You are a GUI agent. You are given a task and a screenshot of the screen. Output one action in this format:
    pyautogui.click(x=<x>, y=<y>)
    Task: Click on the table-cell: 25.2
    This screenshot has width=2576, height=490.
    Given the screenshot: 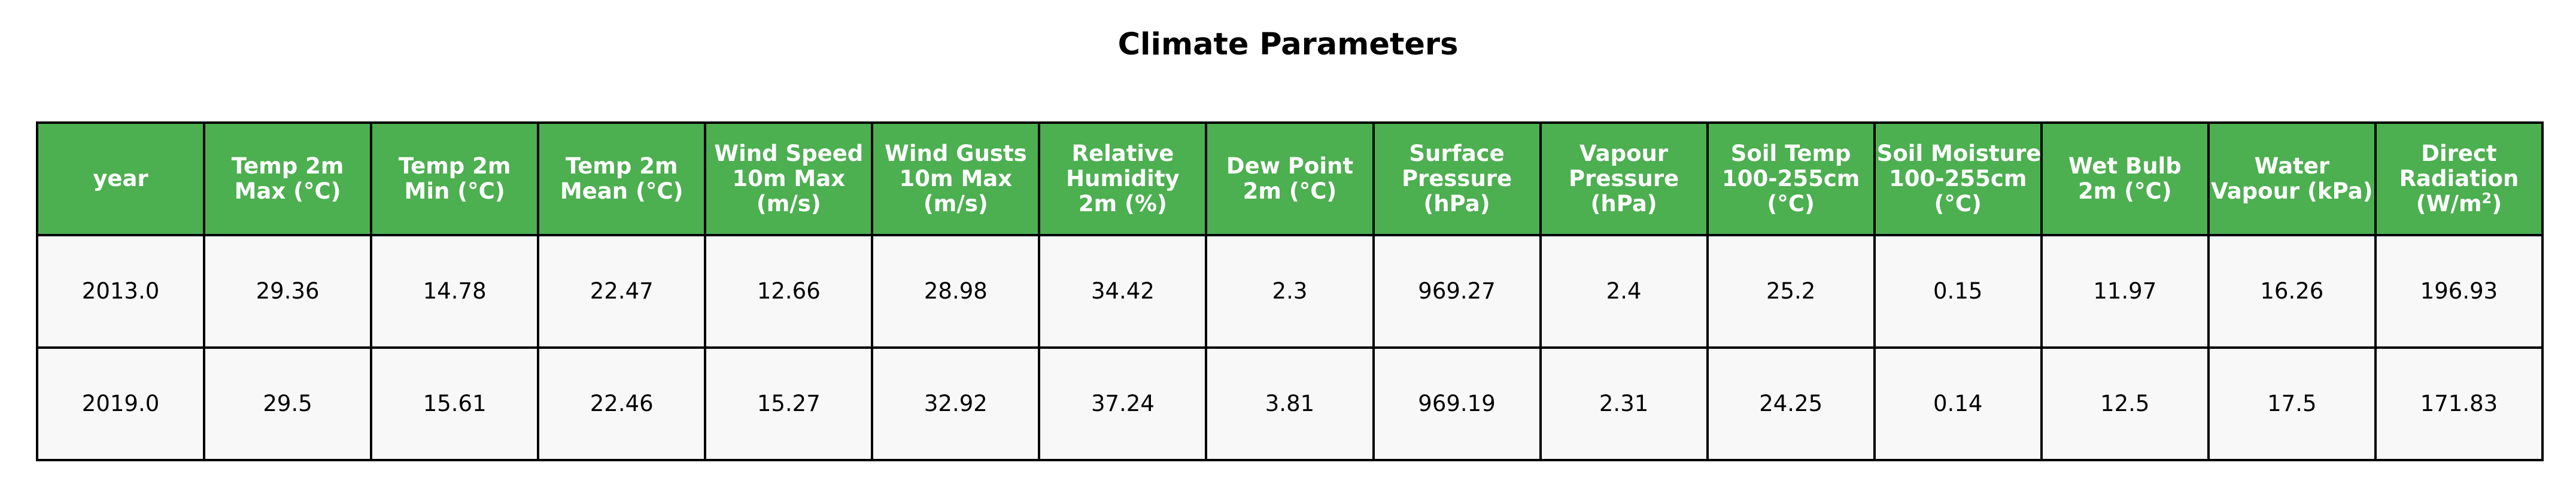 What is the action you would take?
    pyautogui.click(x=1791, y=291)
    